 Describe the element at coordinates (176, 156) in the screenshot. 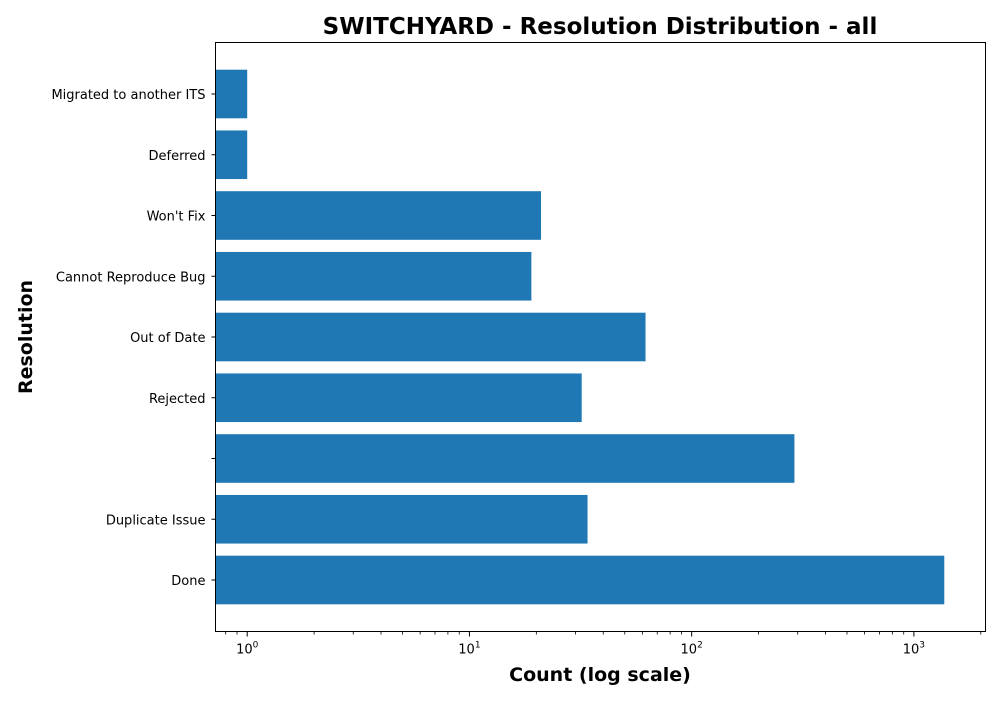

I see `y-tick-label: Deferred` at that location.